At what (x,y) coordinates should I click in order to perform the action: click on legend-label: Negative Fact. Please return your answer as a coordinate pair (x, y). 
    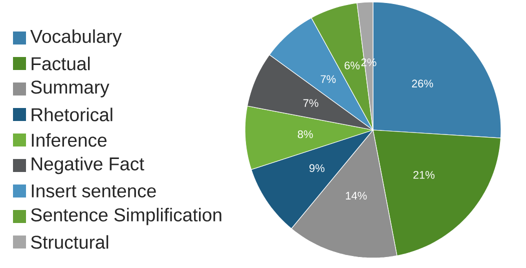
    Looking at the image, I should click on (88, 165).